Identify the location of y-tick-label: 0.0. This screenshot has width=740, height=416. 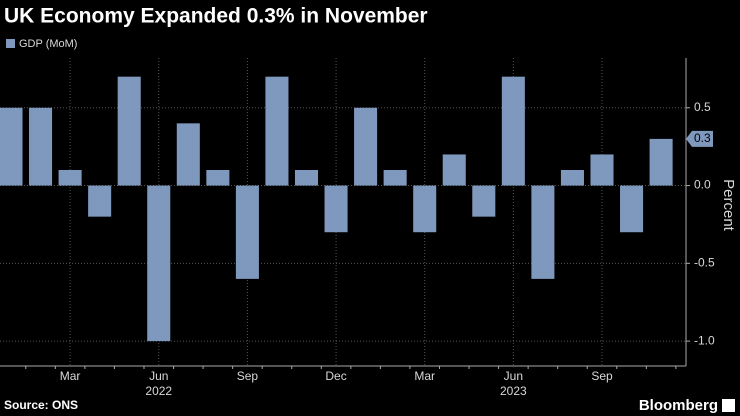
(702, 185).